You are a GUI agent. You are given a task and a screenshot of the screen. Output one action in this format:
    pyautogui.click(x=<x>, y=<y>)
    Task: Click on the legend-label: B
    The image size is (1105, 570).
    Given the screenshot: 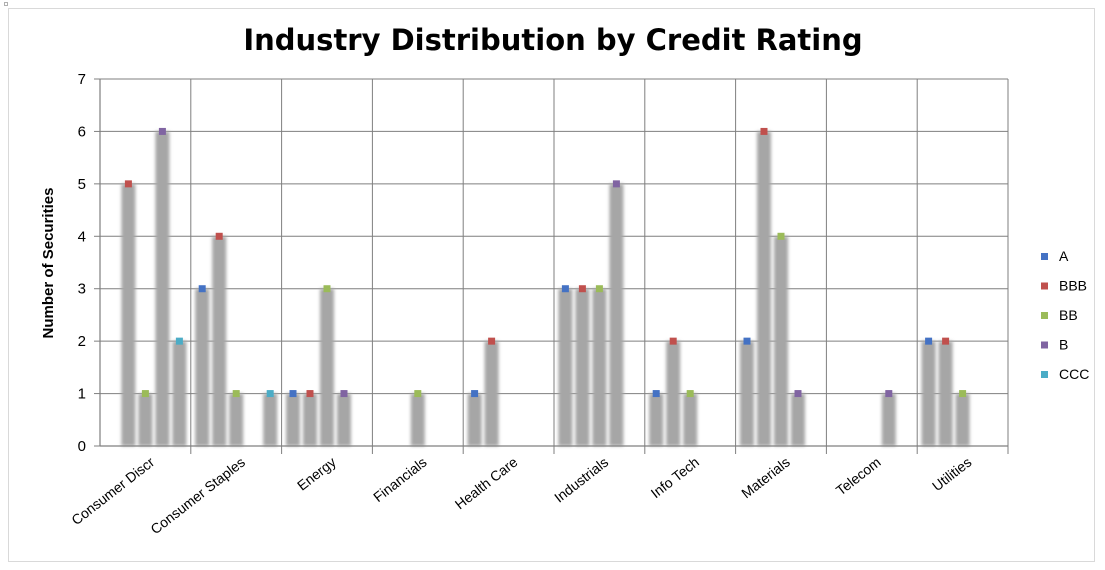 What is the action you would take?
    pyautogui.click(x=1063, y=345)
    